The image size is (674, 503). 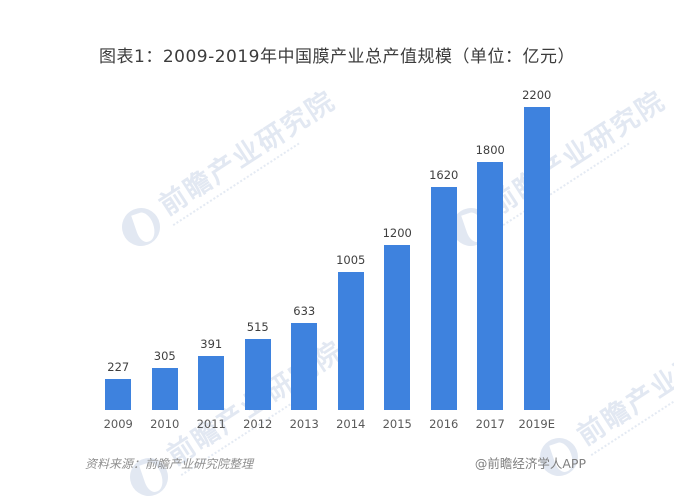 What do you see at coordinates (337, 57) in the screenshot?
I see `chart-title: 图表1：2009-2019年中国膜产业总产值规模（单位：亿元）` at bounding box center [337, 57].